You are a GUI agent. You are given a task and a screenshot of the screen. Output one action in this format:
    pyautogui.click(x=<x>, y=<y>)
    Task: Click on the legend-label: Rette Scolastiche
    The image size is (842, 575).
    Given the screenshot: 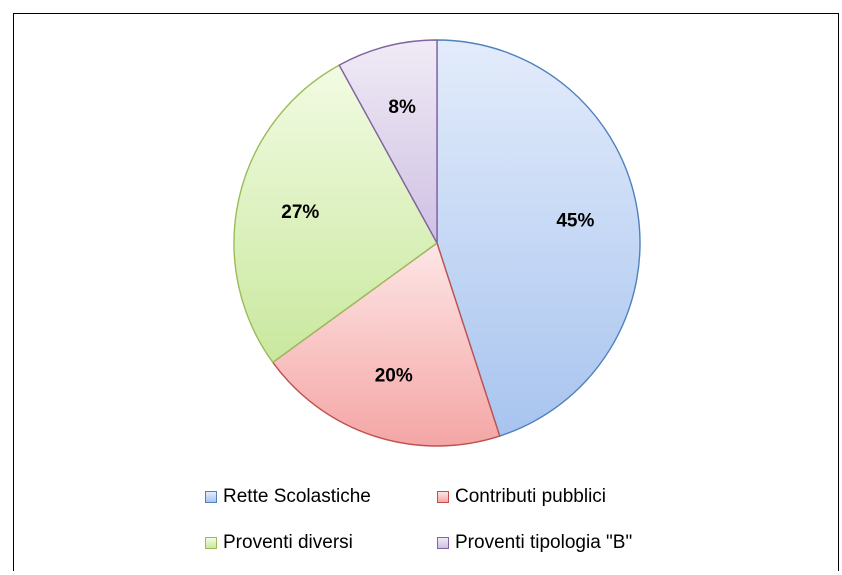 What is the action you would take?
    pyautogui.click(x=297, y=496)
    